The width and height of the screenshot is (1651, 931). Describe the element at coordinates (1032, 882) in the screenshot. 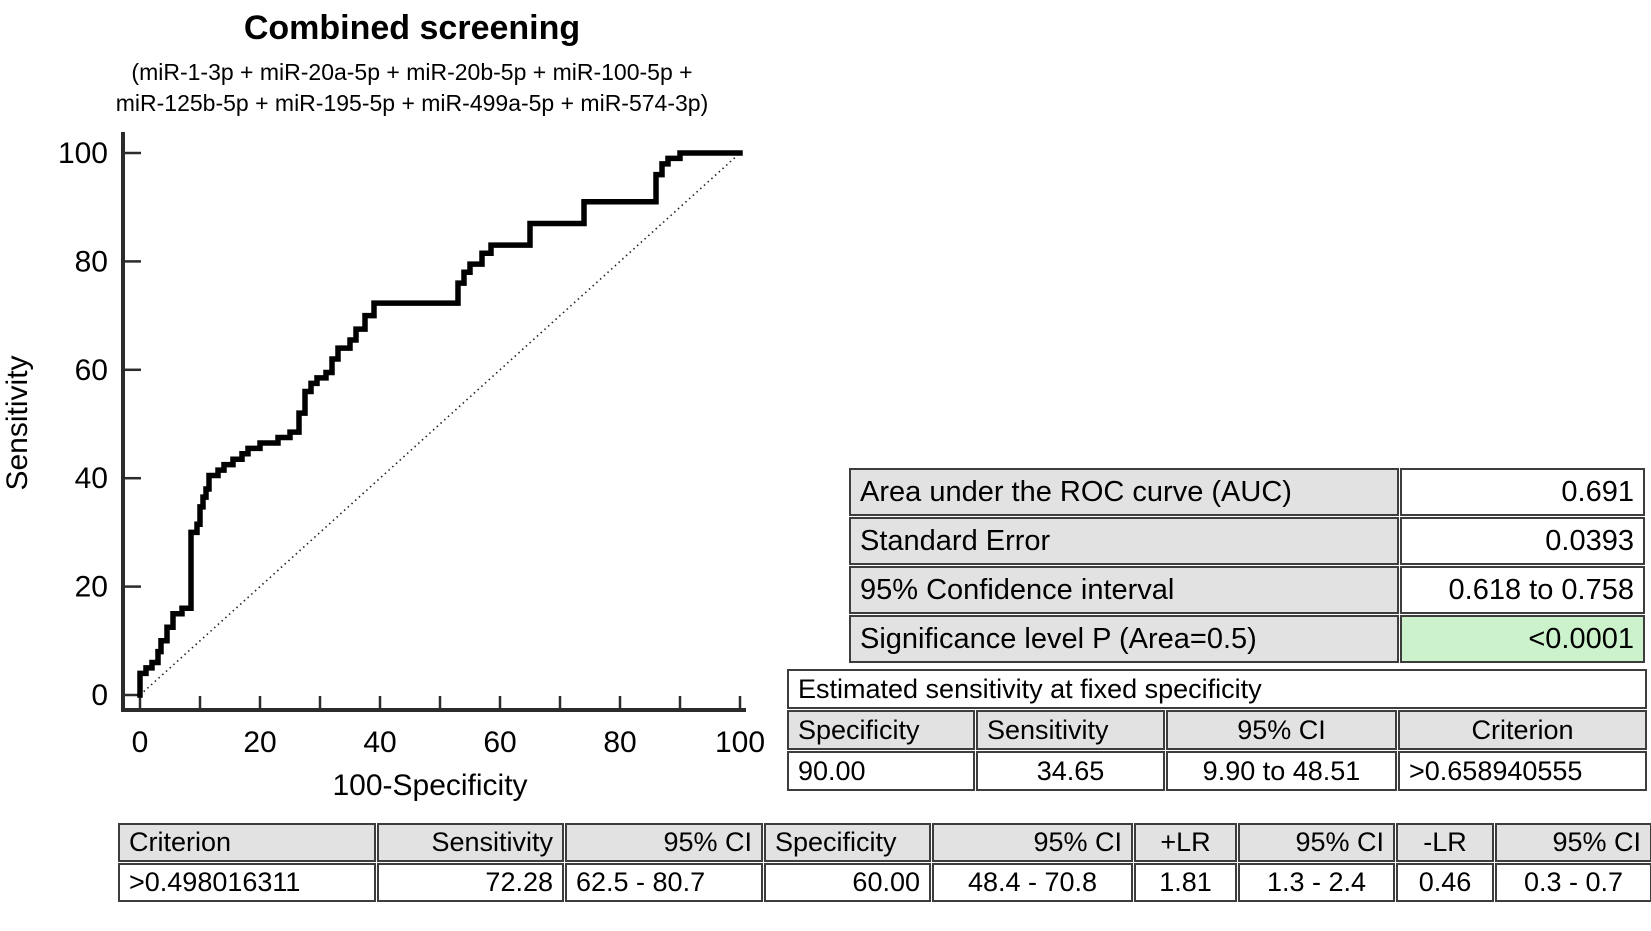

I see `specificity-ci-value: 48.4 - 70.8` at that location.